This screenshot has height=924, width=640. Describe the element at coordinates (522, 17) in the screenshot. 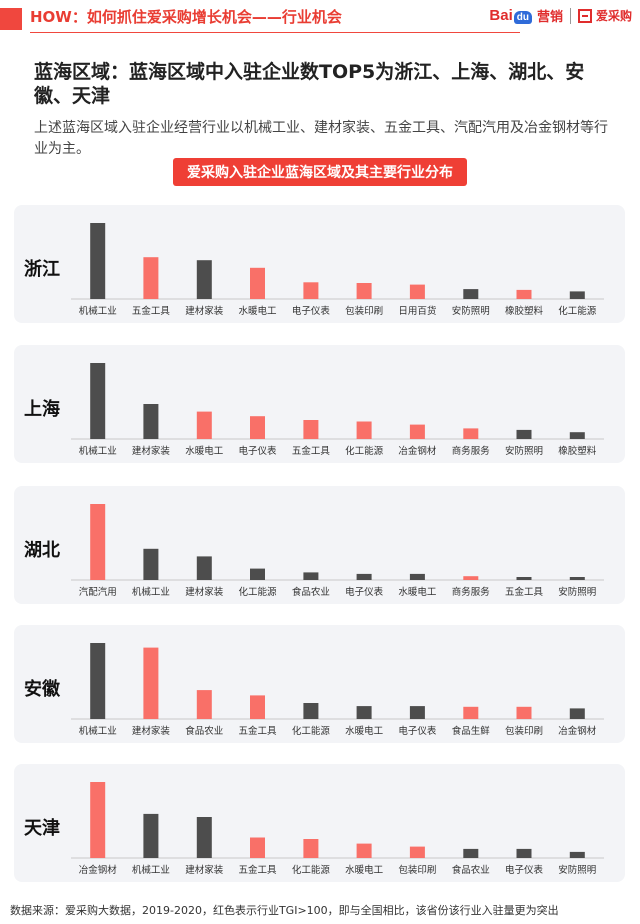

I see `baidu-paw-icon: du` at that location.